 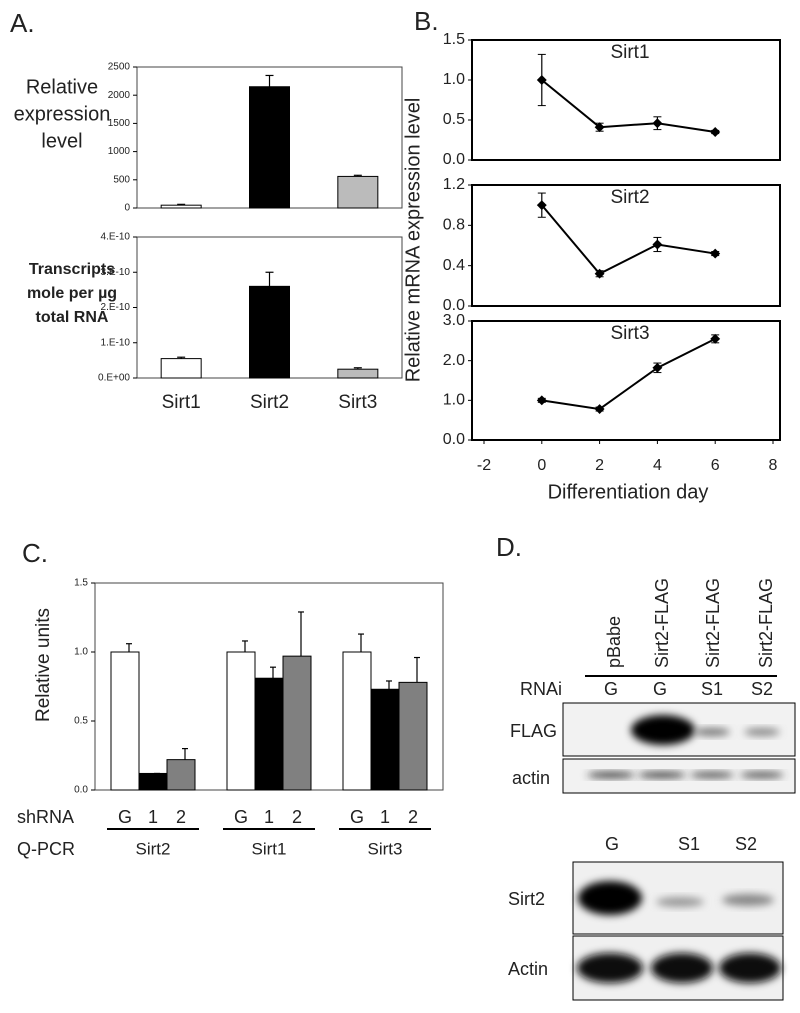 I want to click on y-tick-label: 0.E+00, so click(x=114, y=378).